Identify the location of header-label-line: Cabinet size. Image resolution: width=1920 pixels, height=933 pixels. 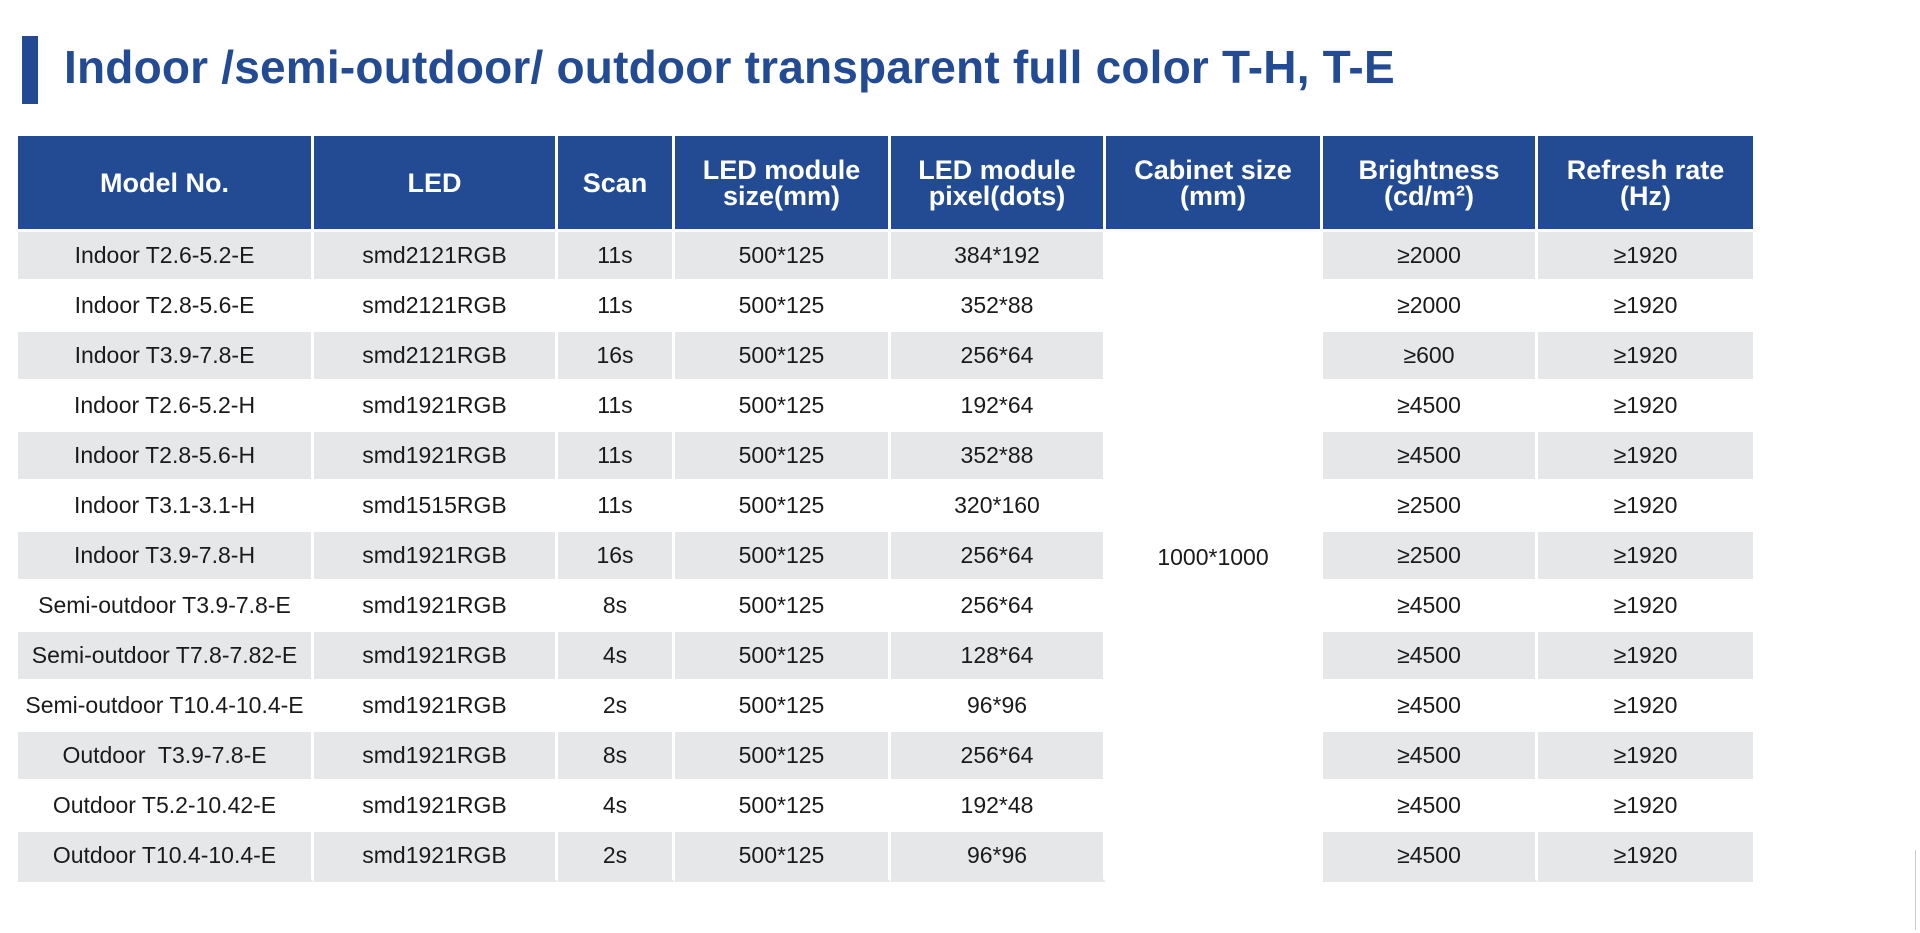
(1213, 169).